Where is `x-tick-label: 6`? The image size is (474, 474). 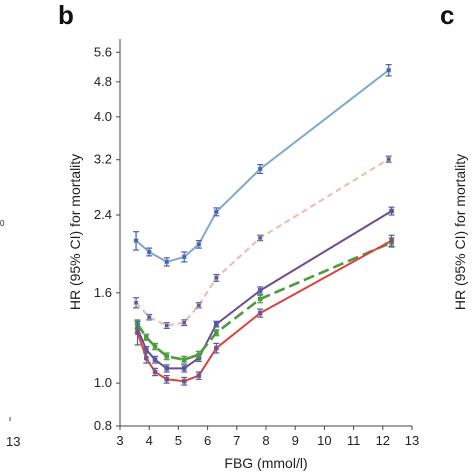
x-tick-label: 6 is located at coordinates (207, 440).